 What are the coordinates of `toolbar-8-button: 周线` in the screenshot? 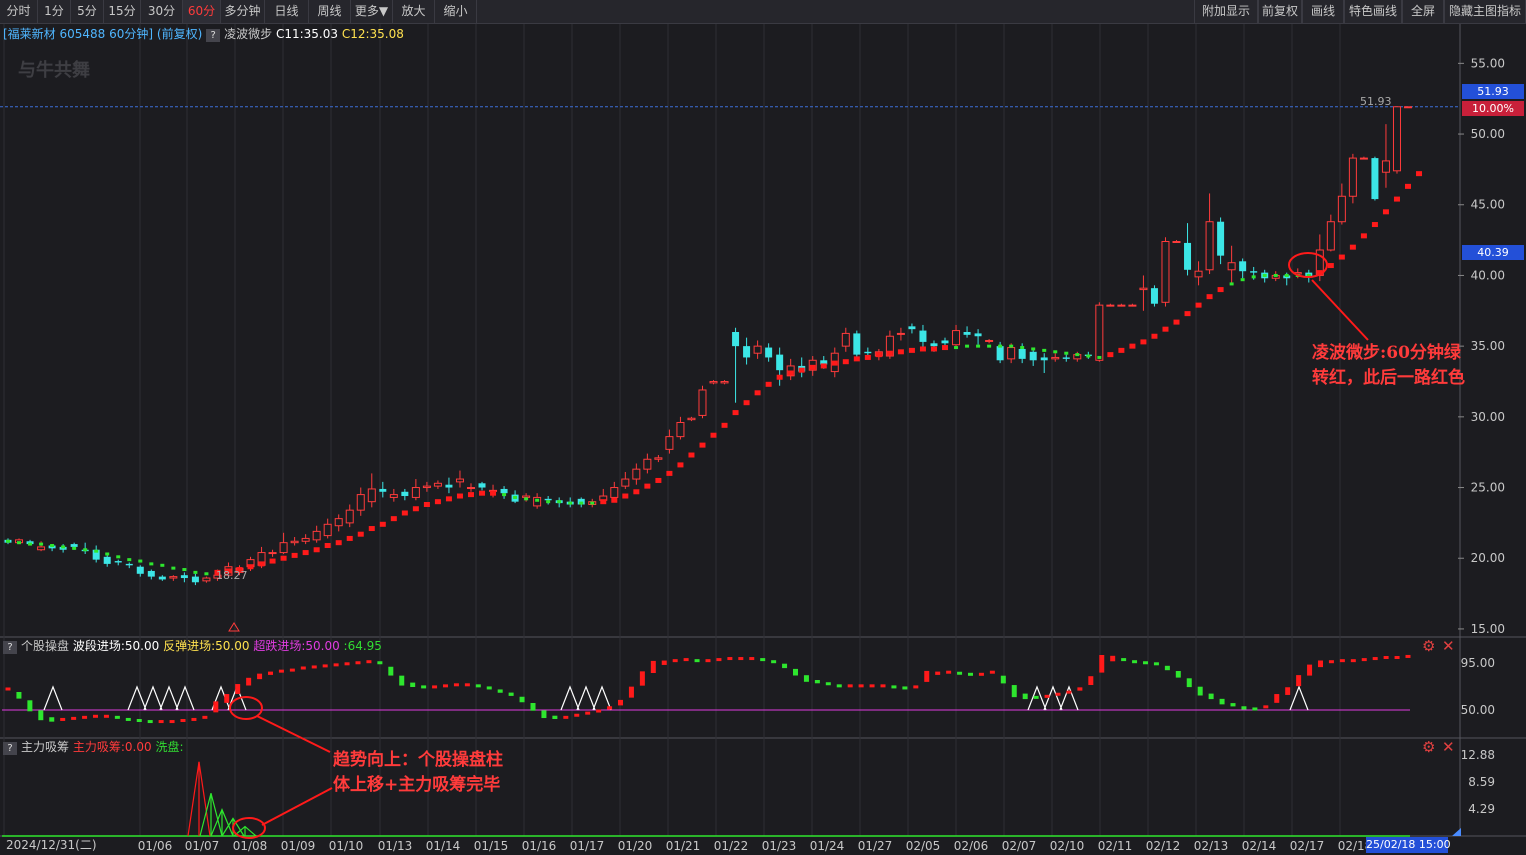 It's located at (330, 11).